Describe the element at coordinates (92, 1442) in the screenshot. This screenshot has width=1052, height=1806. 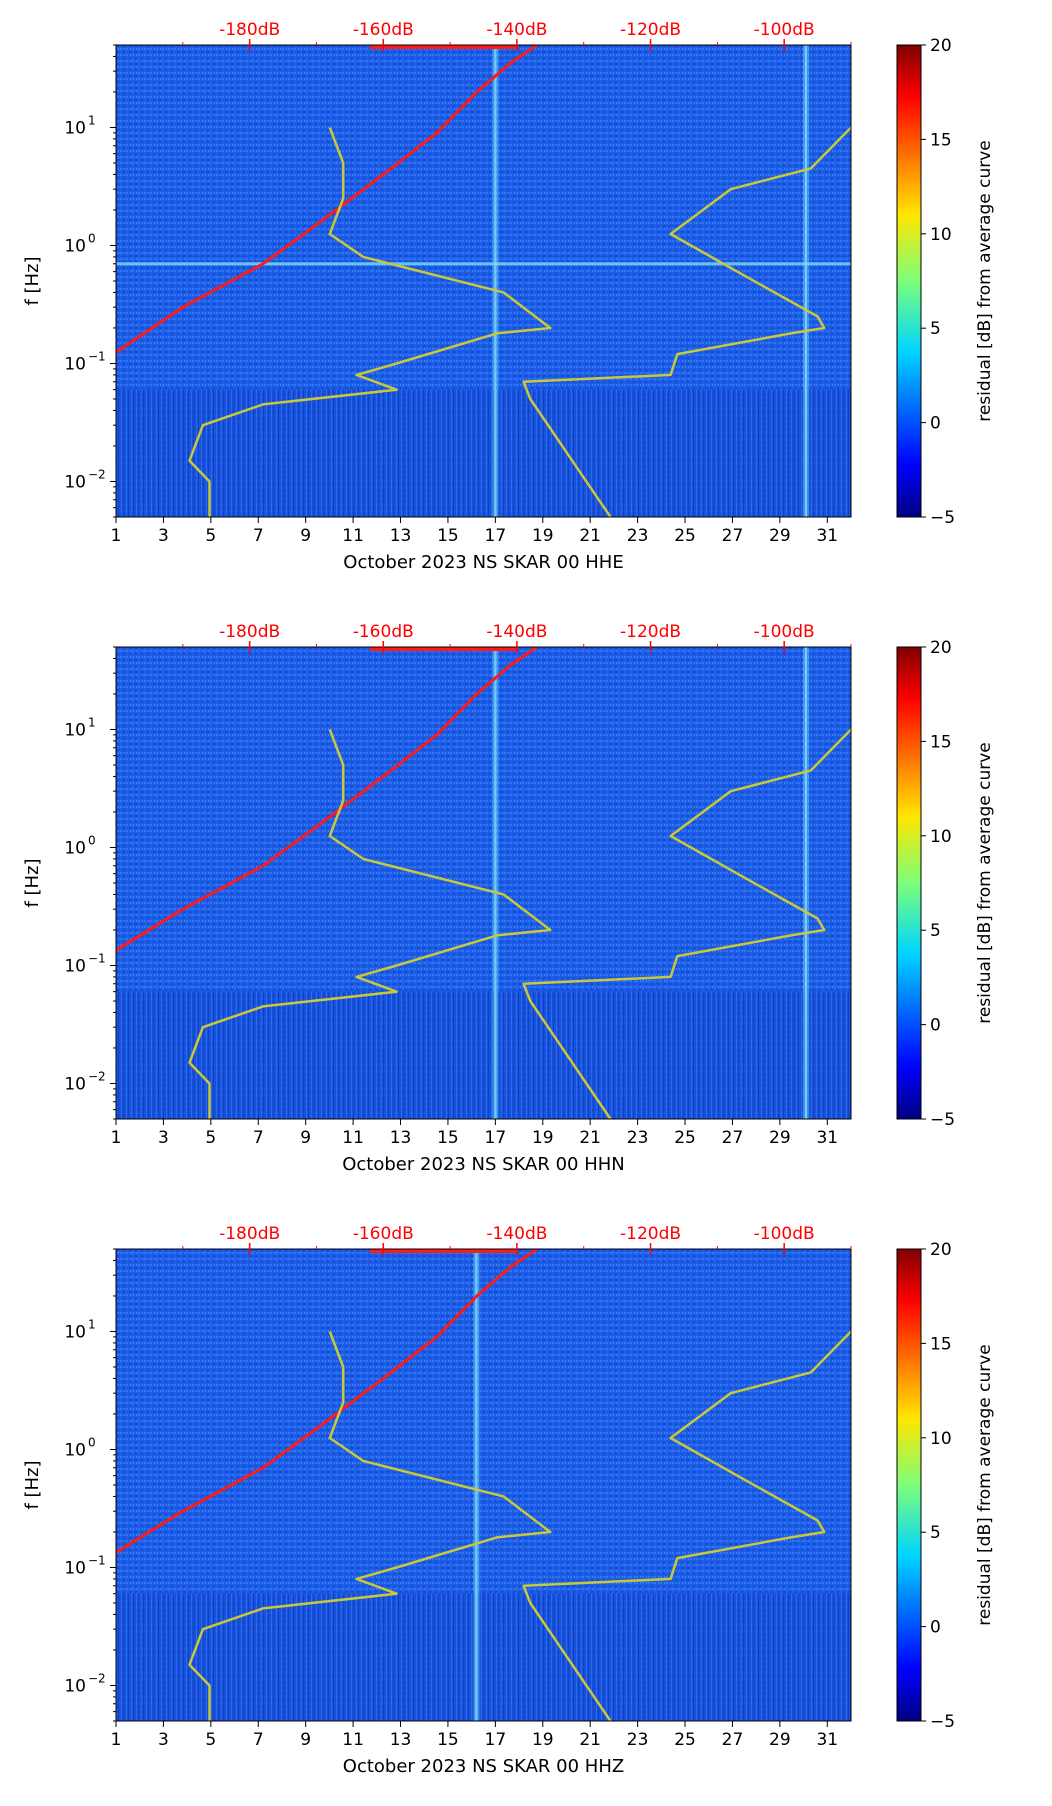
I see `y-tick-exponent: 0` at that location.